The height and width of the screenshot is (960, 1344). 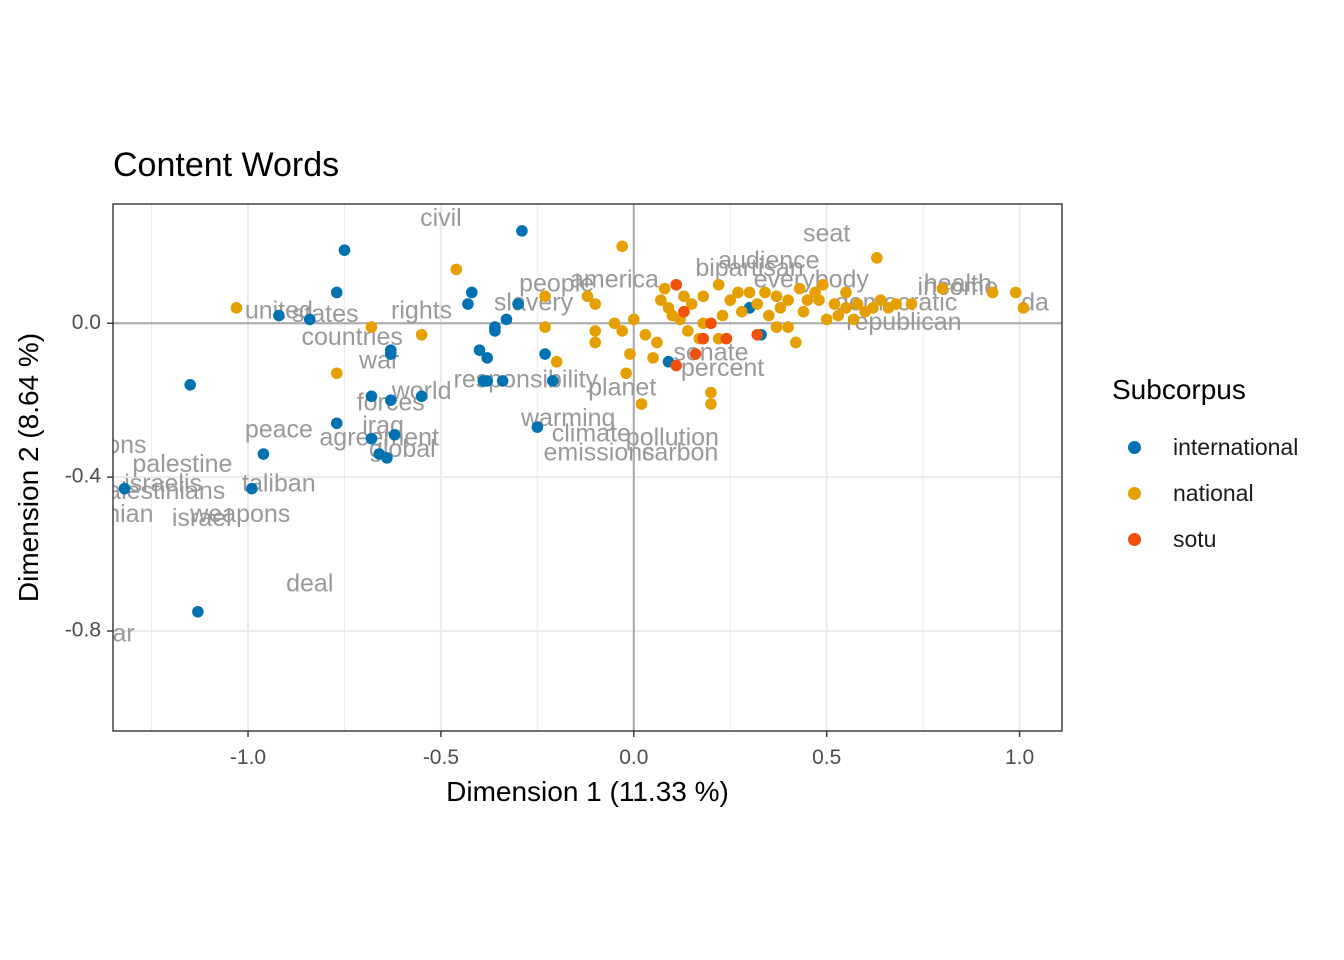 I want to click on word-label: palestinian, so click(x=94, y=514).